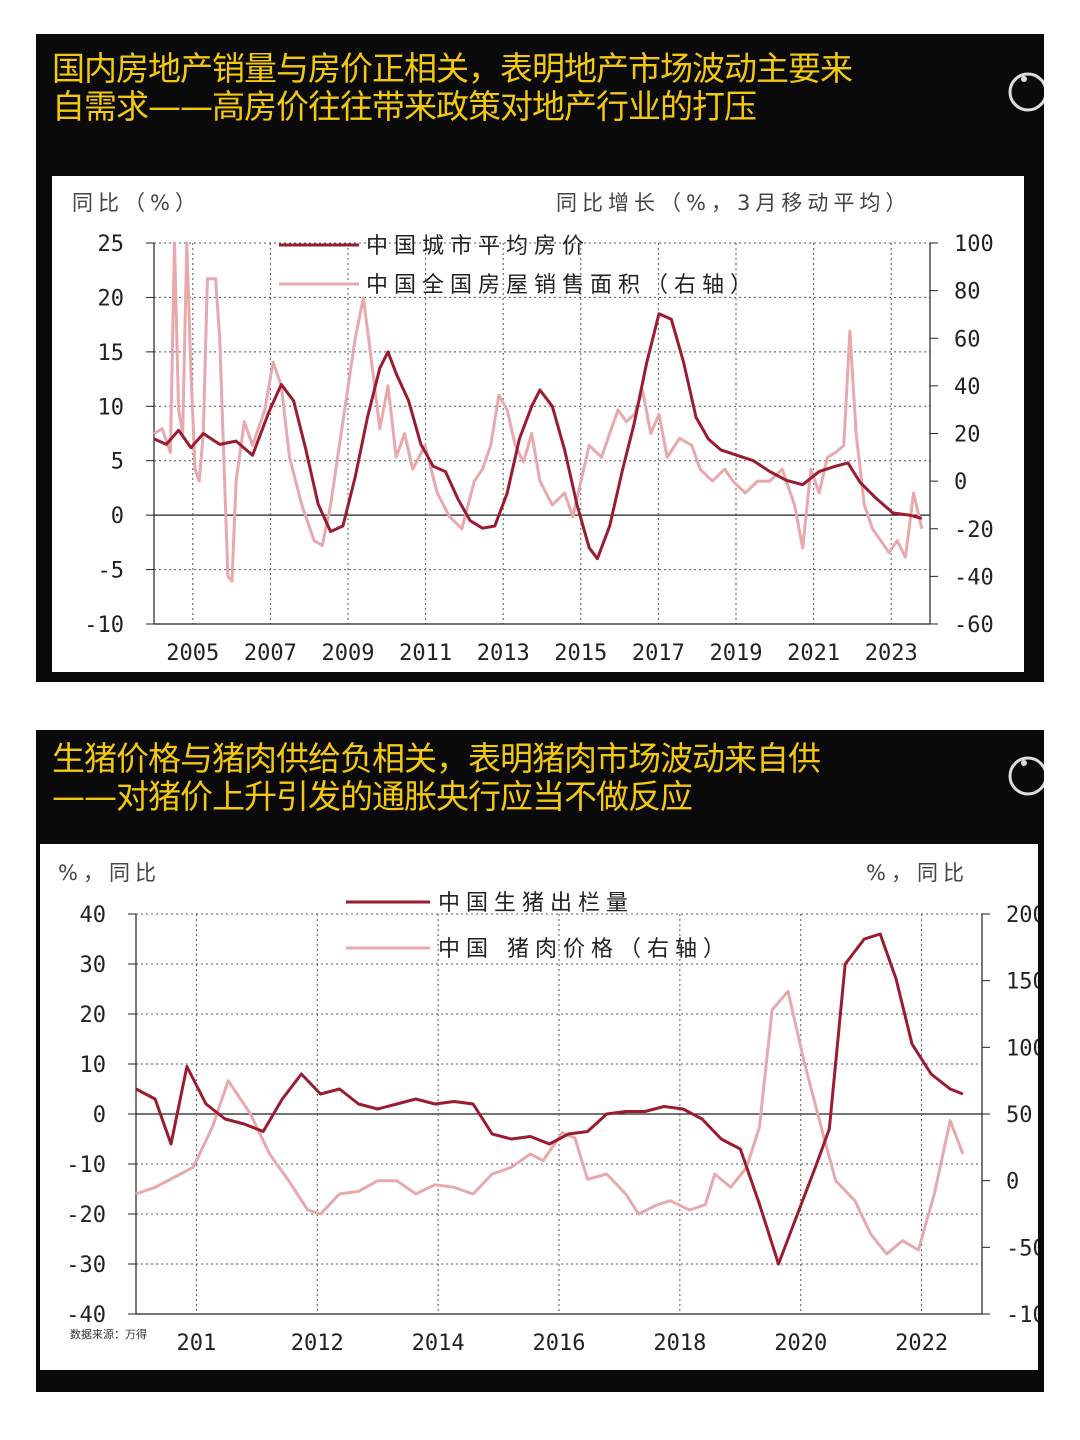 The image size is (1080, 1440). Describe the element at coordinates (93, 915) in the screenshot. I see `left-tick-label: 40` at that location.